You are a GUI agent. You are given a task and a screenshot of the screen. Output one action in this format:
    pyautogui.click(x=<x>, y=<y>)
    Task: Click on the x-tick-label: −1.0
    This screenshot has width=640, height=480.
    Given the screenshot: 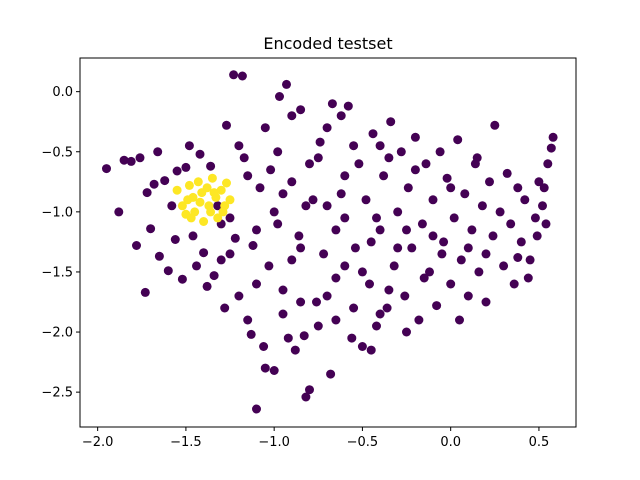 What is the action you would take?
    pyautogui.click(x=274, y=442)
    